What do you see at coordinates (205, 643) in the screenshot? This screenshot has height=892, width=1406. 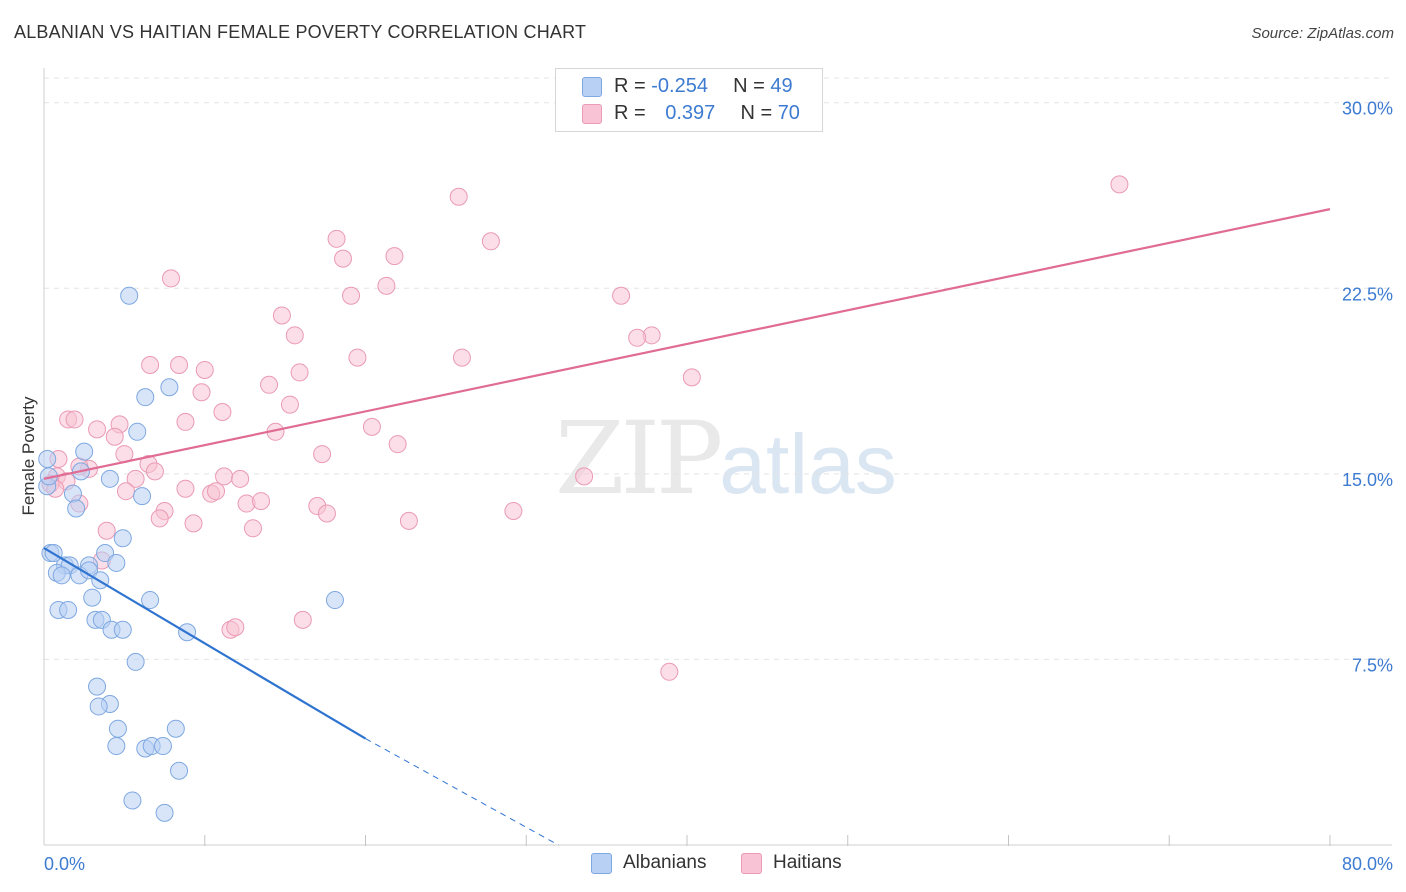 I see `albanian-trend-line` at bounding box center [205, 643].